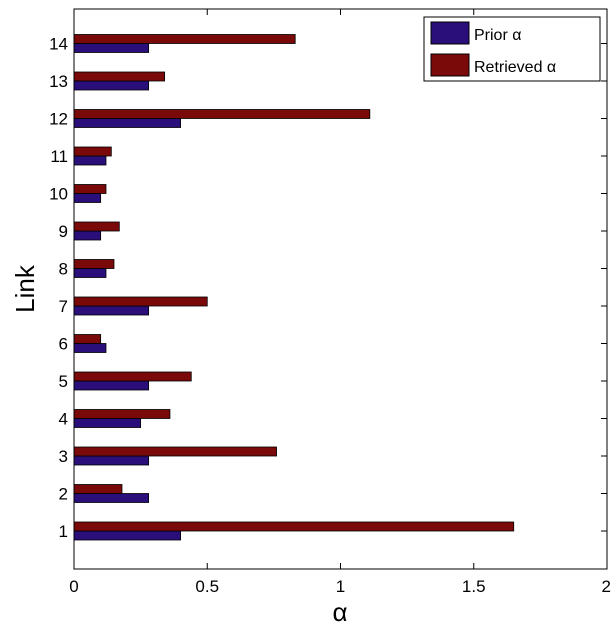 The width and height of the screenshot is (614, 627). Describe the element at coordinates (59, 156) in the screenshot. I see `y-tick-label: 11` at that location.